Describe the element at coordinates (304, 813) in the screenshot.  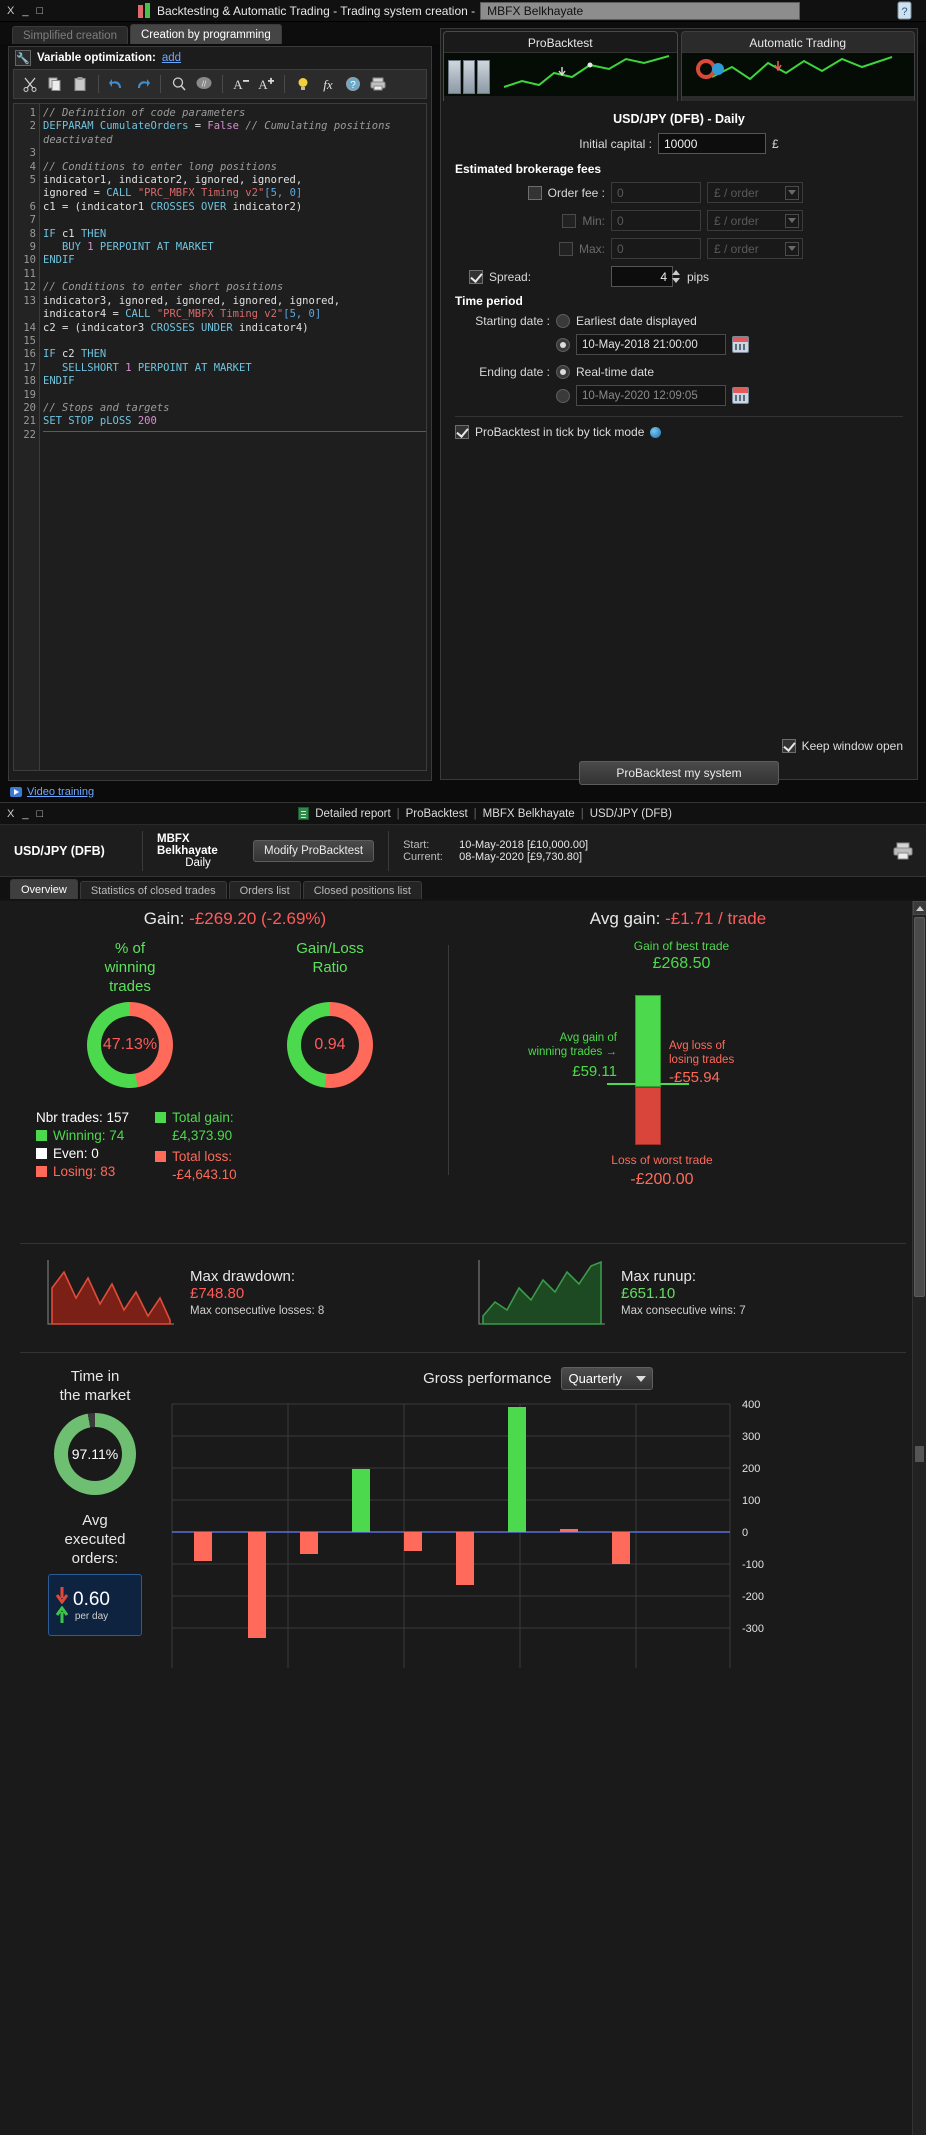
I see `report-icon` at that location.